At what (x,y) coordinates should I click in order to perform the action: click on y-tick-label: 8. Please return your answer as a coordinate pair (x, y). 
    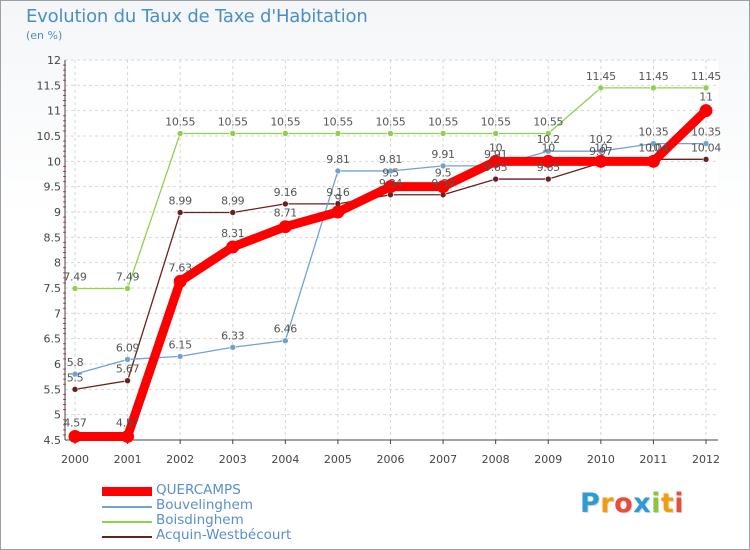
    Looking at the image, I should click on (57, 263).